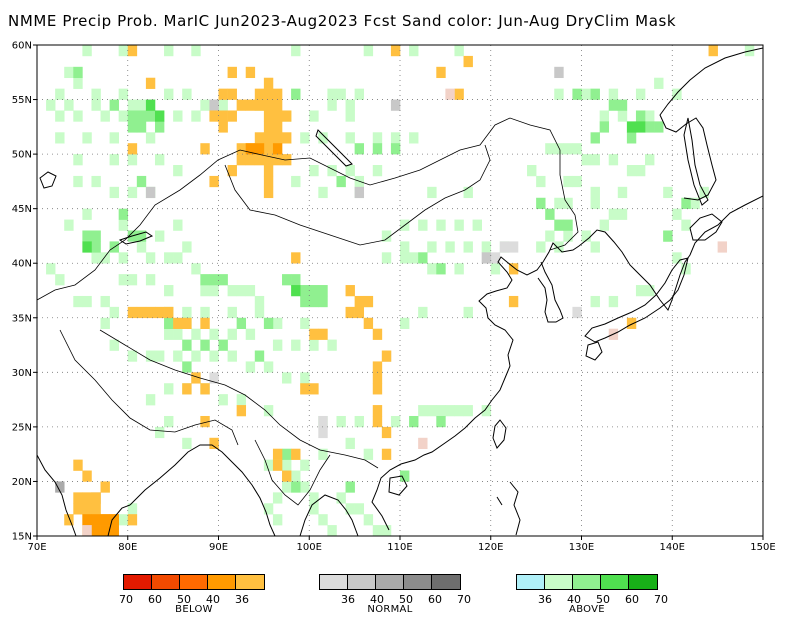 The height and width of the screenshot is (618, 800). I want to click on lat-tick-label: 55N, so click(22, 100).